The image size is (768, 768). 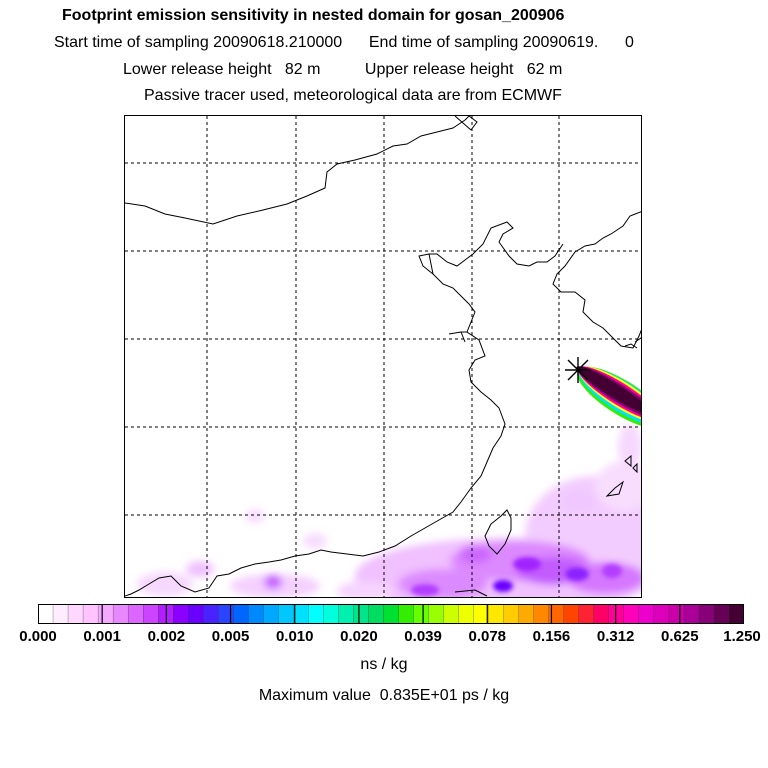 What do you see at coordinates (680, 636) in the screenshot?
I see `colorbar-tick-label: 0.625` at bounding box center [680, 636].